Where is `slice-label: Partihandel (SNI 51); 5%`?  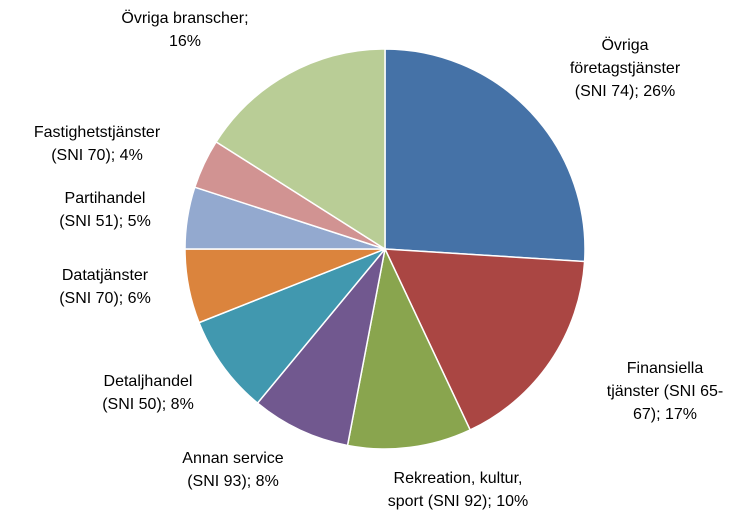 slice-label: Partihandel (SNI 51); 5% is located at coordinates (105, 210).